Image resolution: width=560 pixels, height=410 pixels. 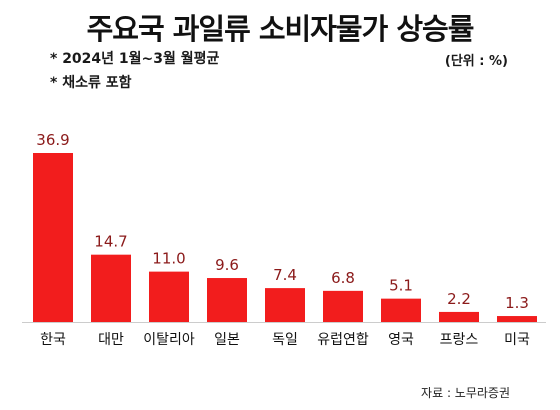 What do you see at coordinates (135, 59) in the screenshot?
I see `period-note: * 2024년 1월~3월 월평균` at bounding box center [135, 59].